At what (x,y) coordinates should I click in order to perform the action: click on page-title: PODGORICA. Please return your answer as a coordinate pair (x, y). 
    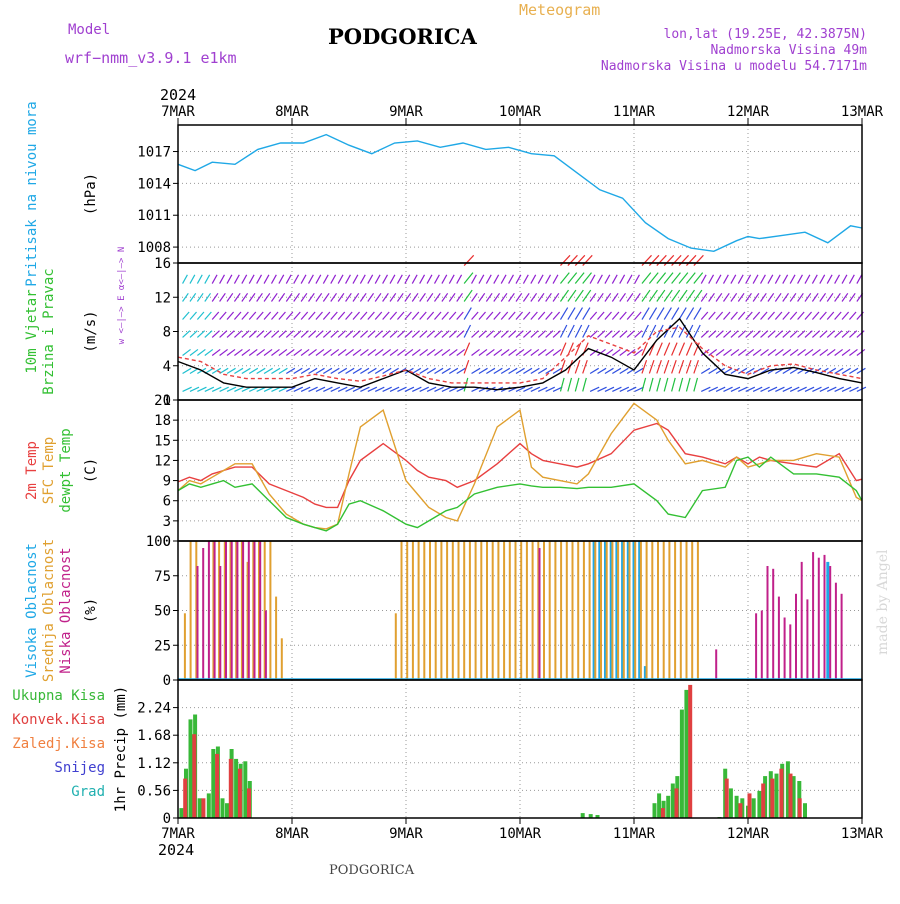
    Looking at the image, I should click on (403, 36).